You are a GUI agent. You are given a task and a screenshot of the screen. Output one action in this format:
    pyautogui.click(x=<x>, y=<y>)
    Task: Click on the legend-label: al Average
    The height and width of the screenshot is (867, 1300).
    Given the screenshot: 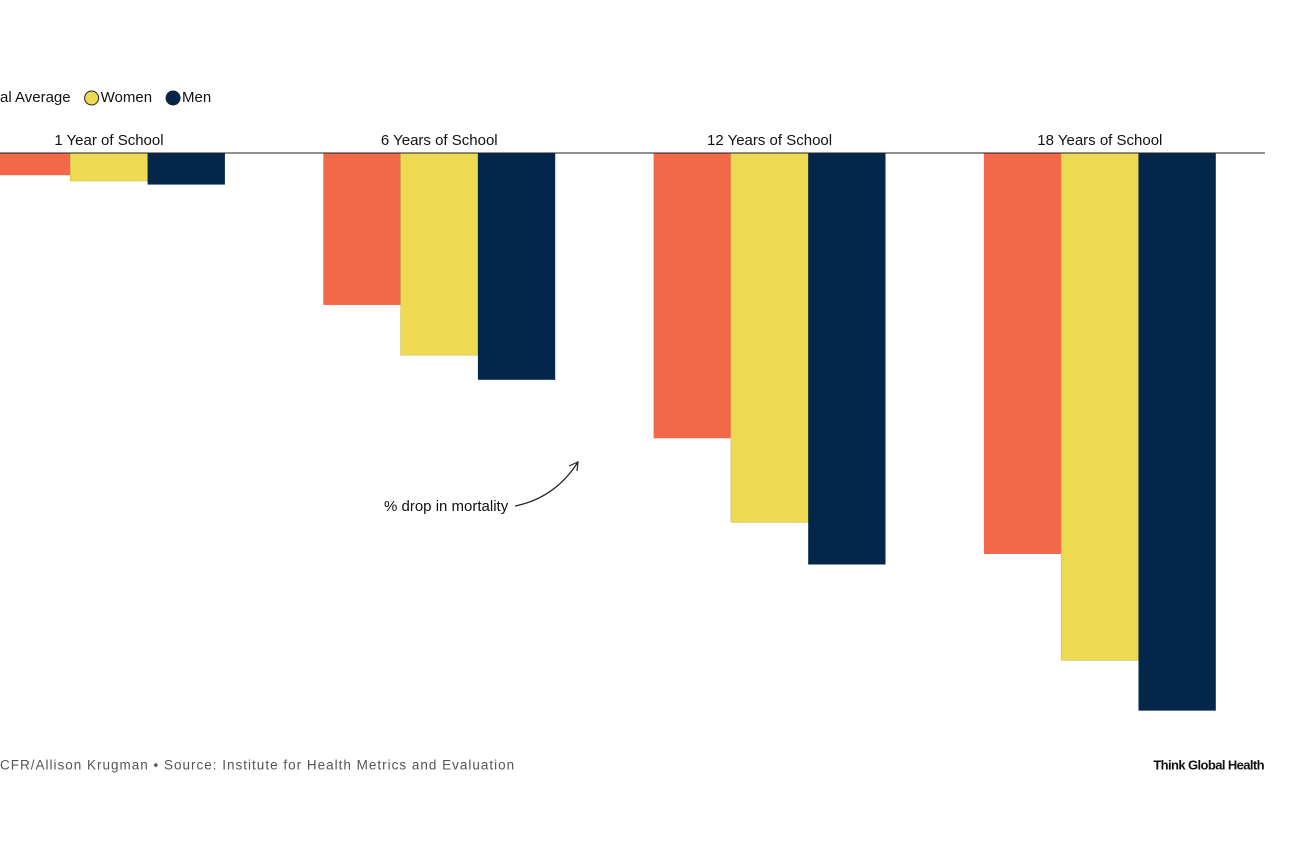 What is the action you would take?
    pyautogui.click(x=35, y=97)
    